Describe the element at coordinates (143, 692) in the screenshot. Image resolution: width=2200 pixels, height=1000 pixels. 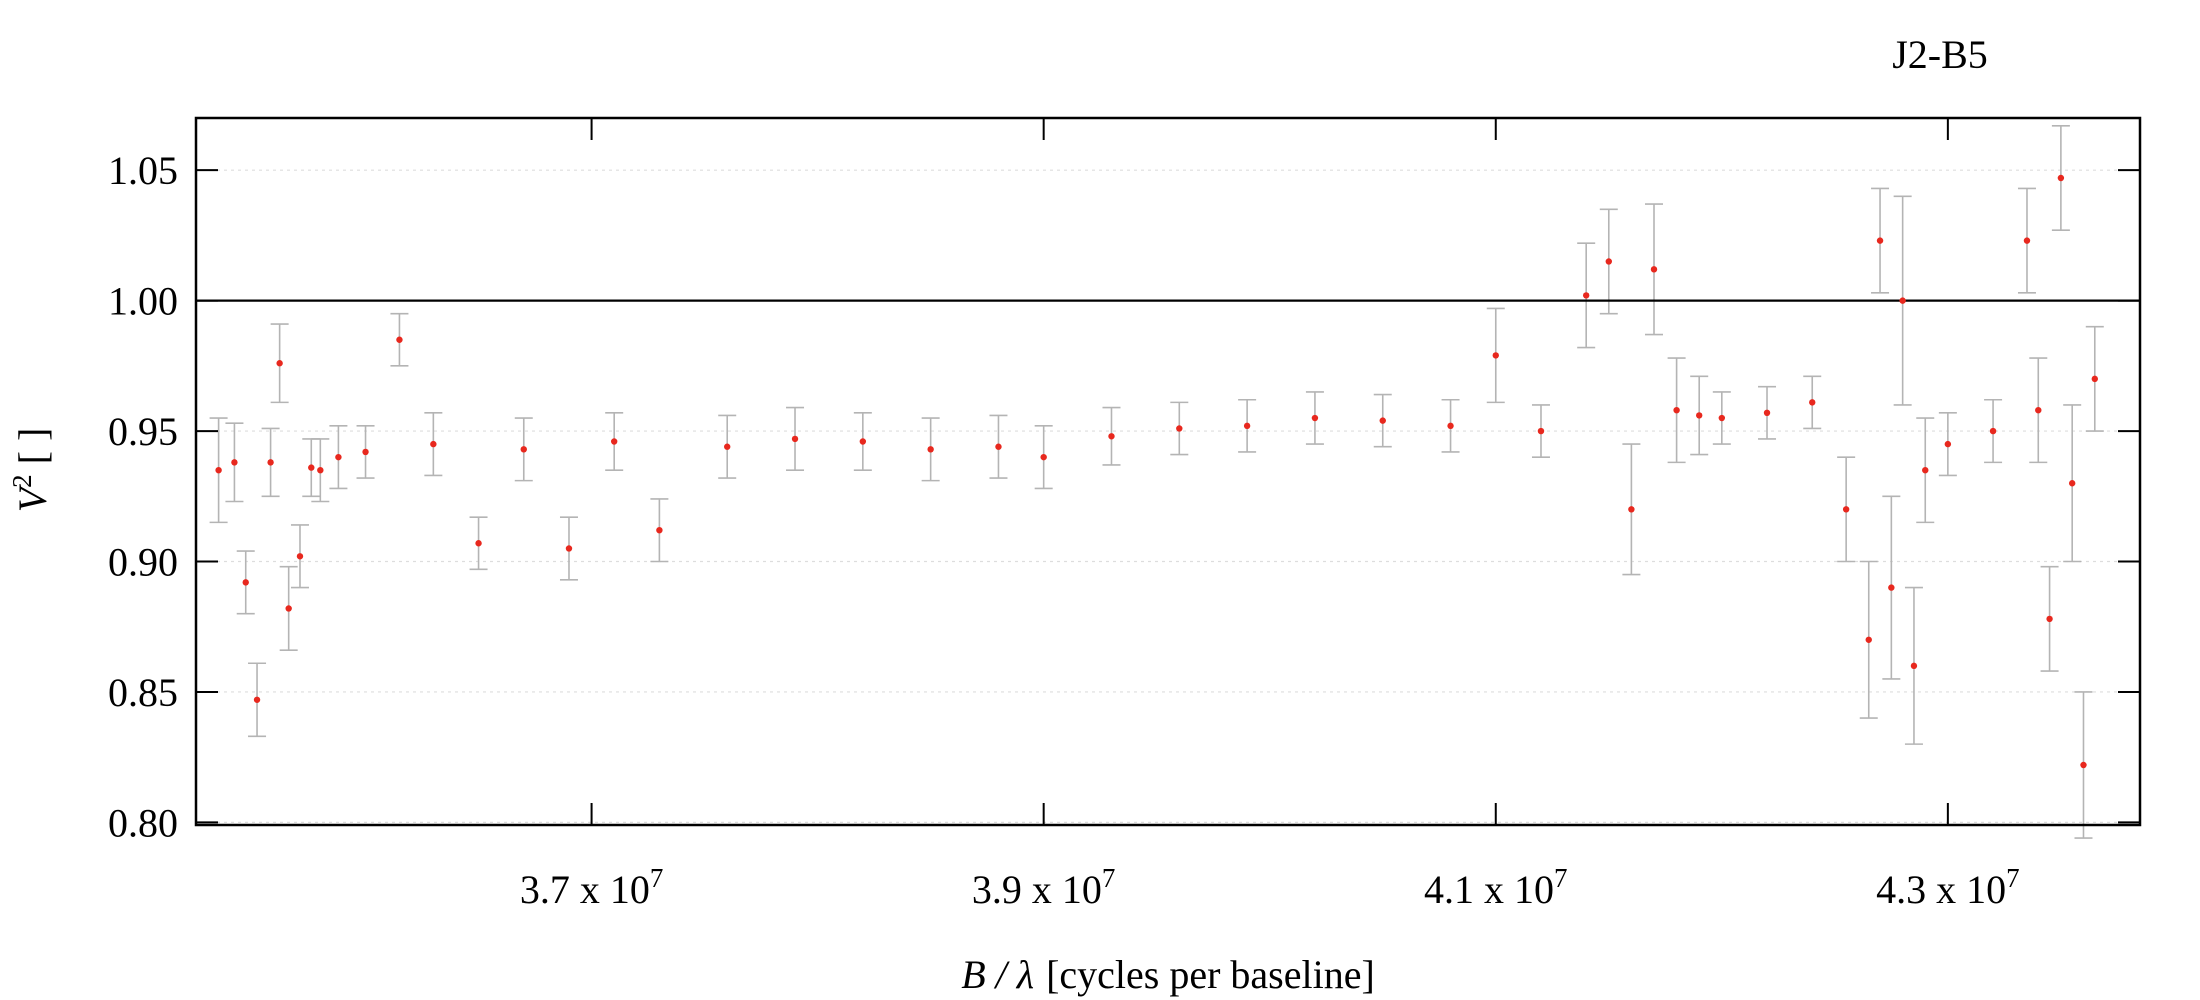
I see `y-tick-label: 0.85` at that location.